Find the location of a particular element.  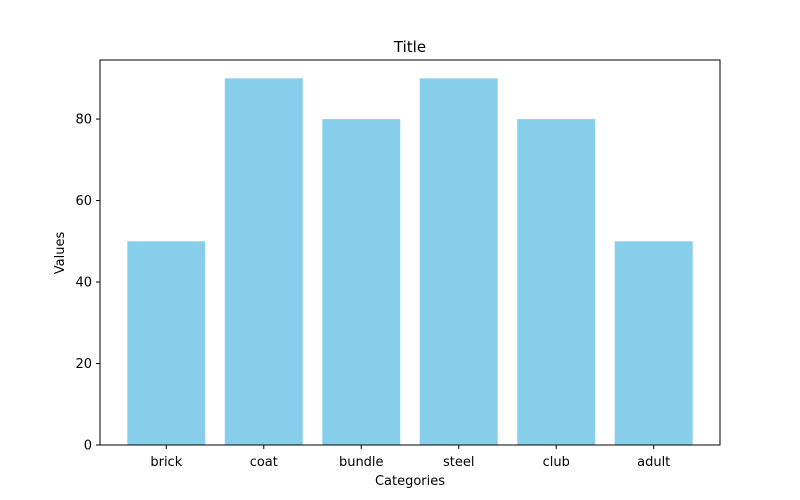

x-tick-label: adult is located at coordinates (653, 462).